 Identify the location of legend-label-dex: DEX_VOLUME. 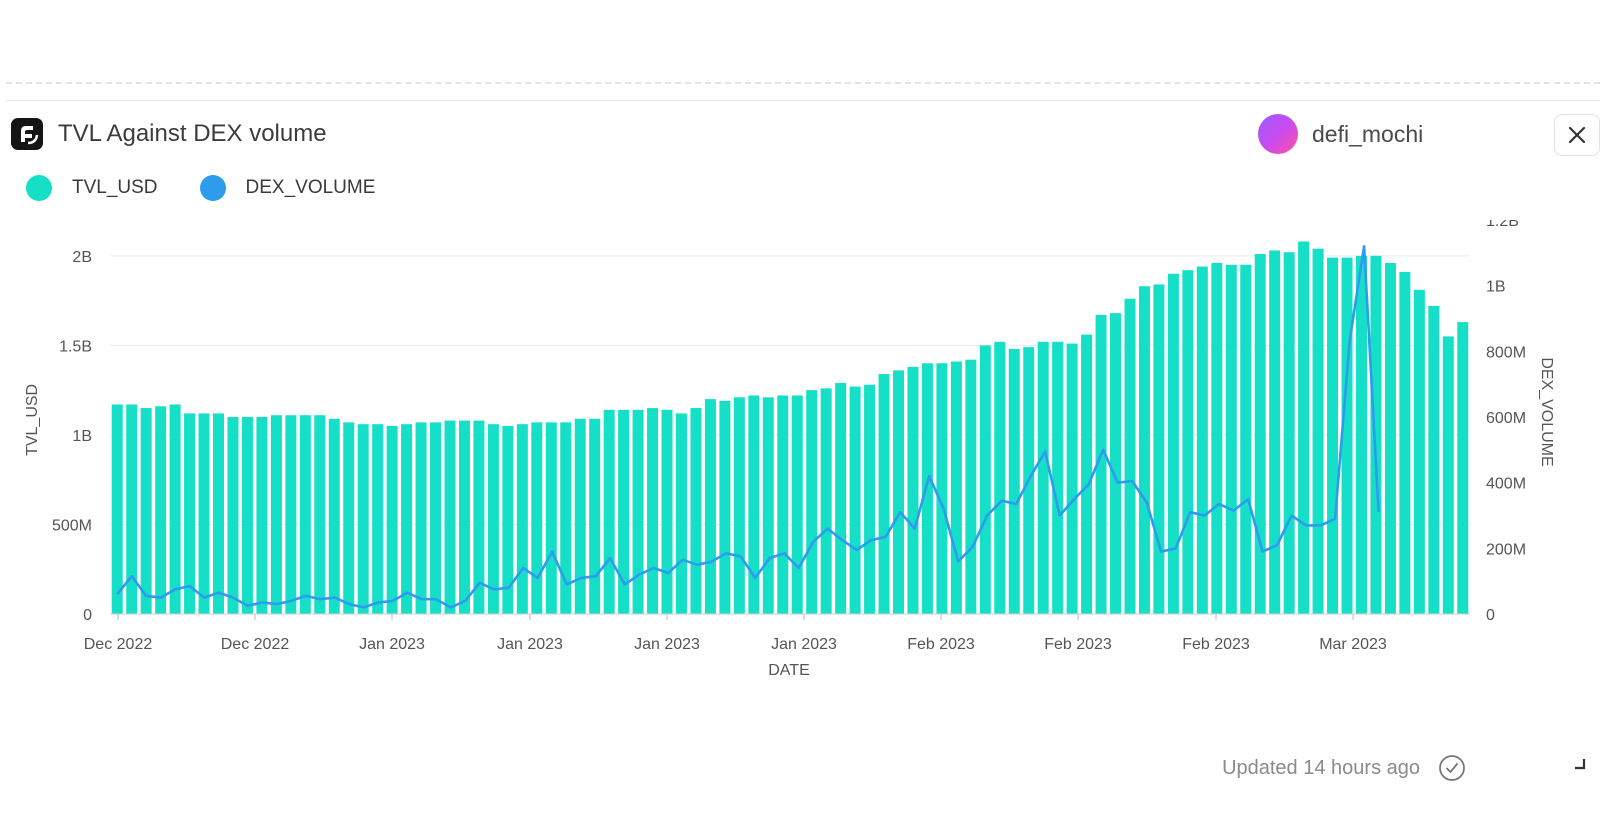
(310, 187).